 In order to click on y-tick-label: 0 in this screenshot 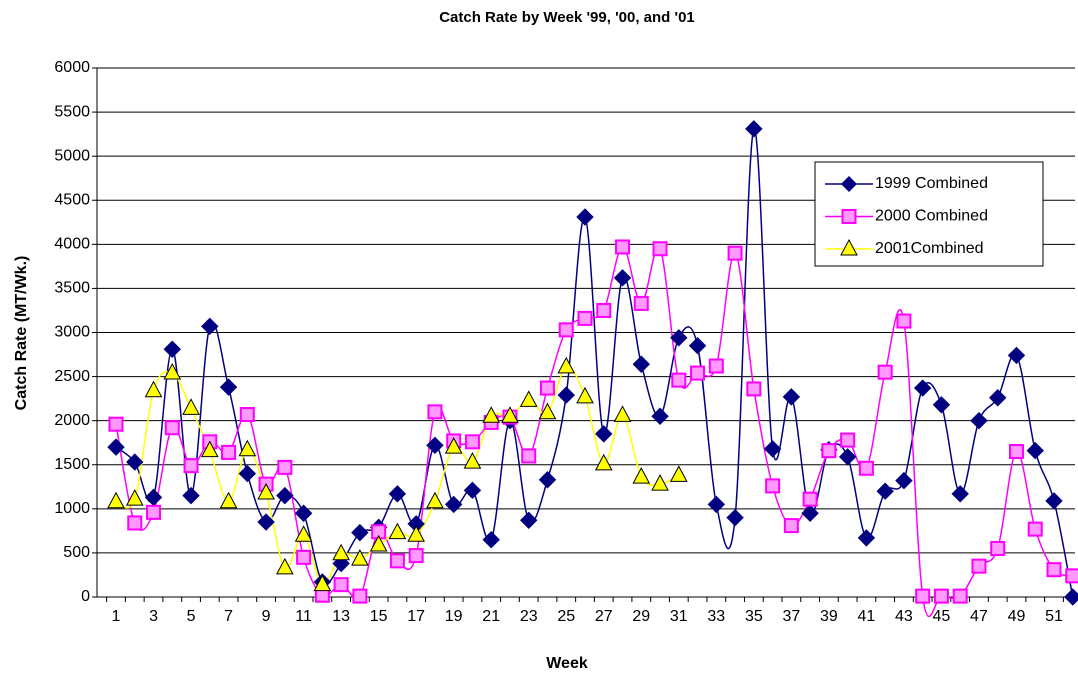, I will do `click(85, 596)`.